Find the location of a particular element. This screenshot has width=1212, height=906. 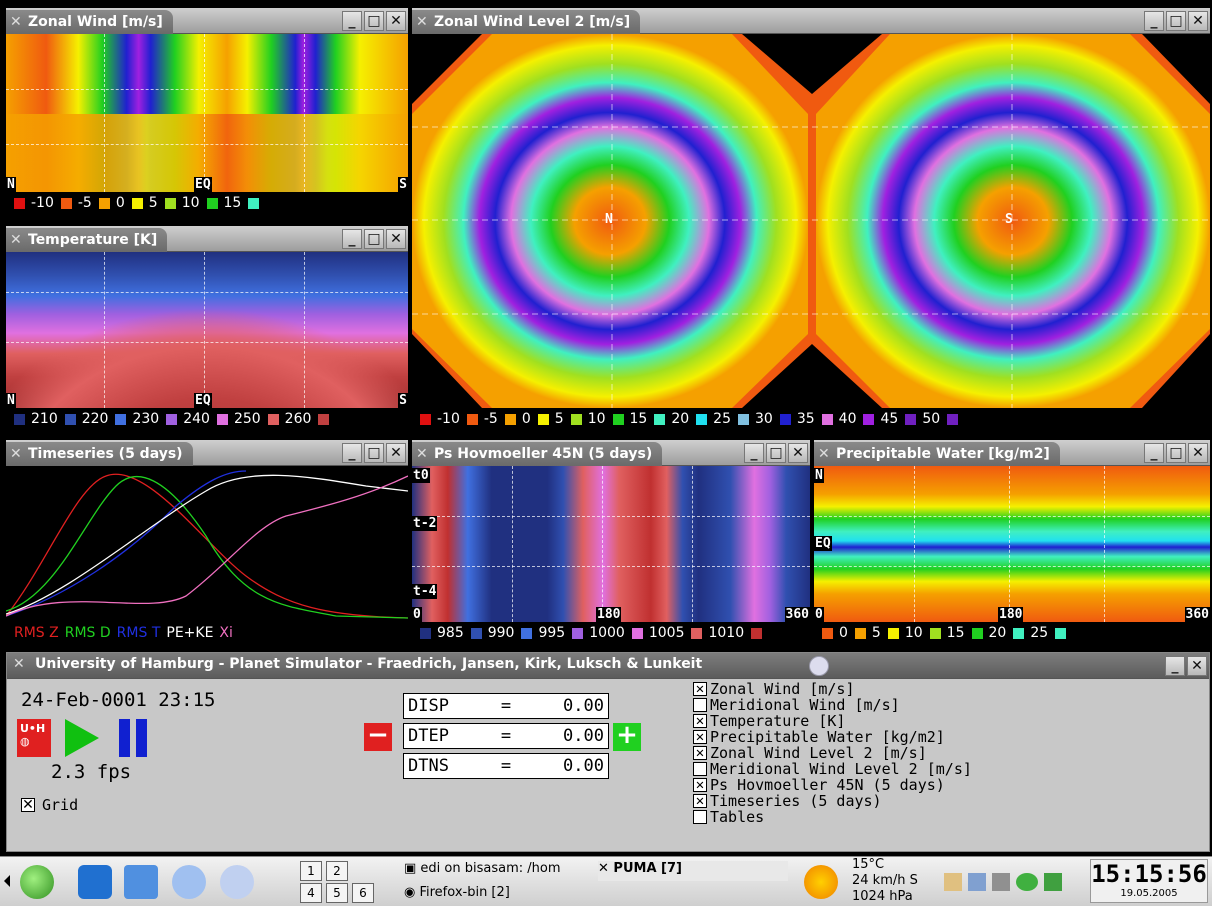

titlebar: ✕ Temperature [K] _ □ ✕ is located at coordinates (207, 239).